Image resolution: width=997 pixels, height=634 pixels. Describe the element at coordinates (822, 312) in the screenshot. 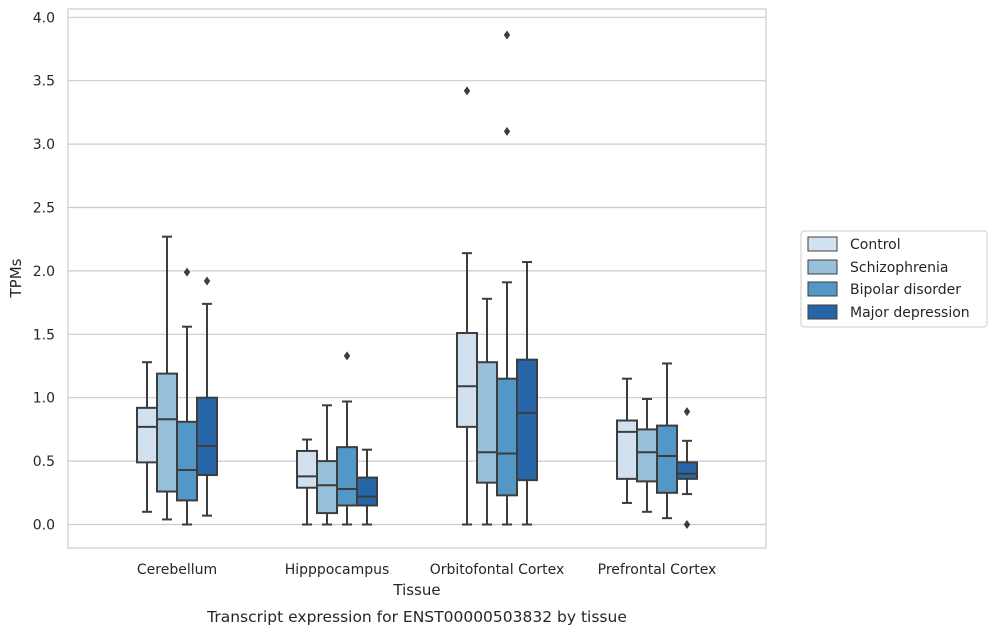

I see `legend-swatch-major-depression` at that location.